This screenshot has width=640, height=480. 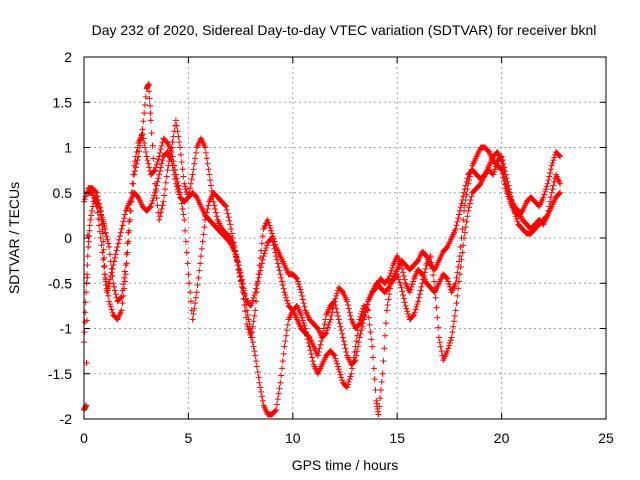 I want to click on x-axis-title: GPS time / hours, so click(x=345, y=465).